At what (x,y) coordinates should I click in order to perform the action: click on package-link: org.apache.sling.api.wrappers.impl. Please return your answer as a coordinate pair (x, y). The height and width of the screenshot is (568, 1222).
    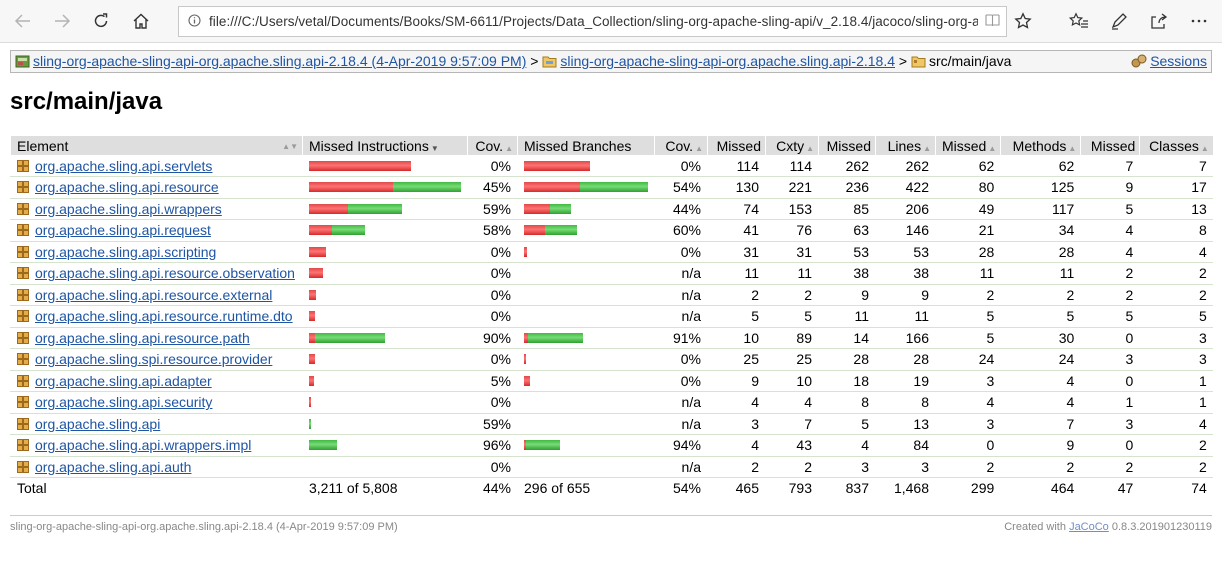
    Looking at the image, I should click on (143, 445).